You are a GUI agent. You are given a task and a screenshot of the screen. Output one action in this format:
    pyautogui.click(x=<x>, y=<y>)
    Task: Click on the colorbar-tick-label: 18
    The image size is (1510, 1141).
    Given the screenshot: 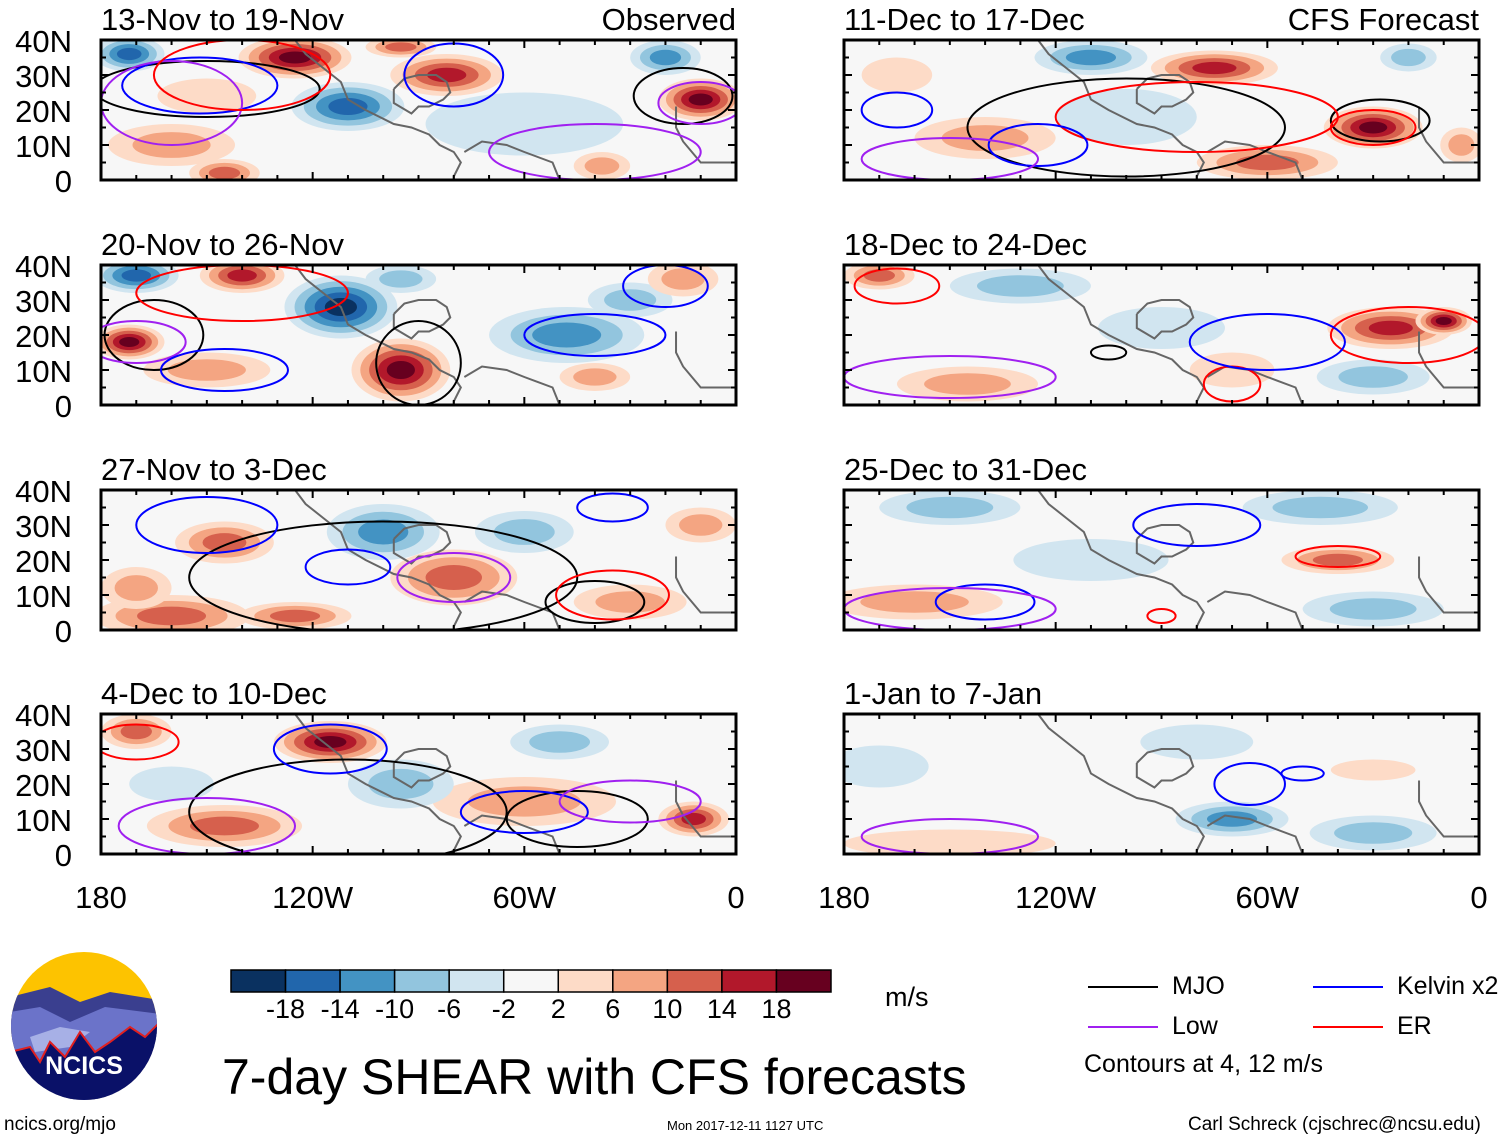 What is the action you would take?
    pyautogui.click(x=776, y=1009)
    